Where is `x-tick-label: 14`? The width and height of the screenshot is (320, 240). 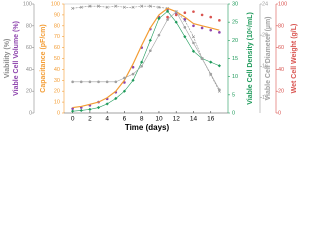 x-tick-label: 14 is located at coordinates (194, 119).